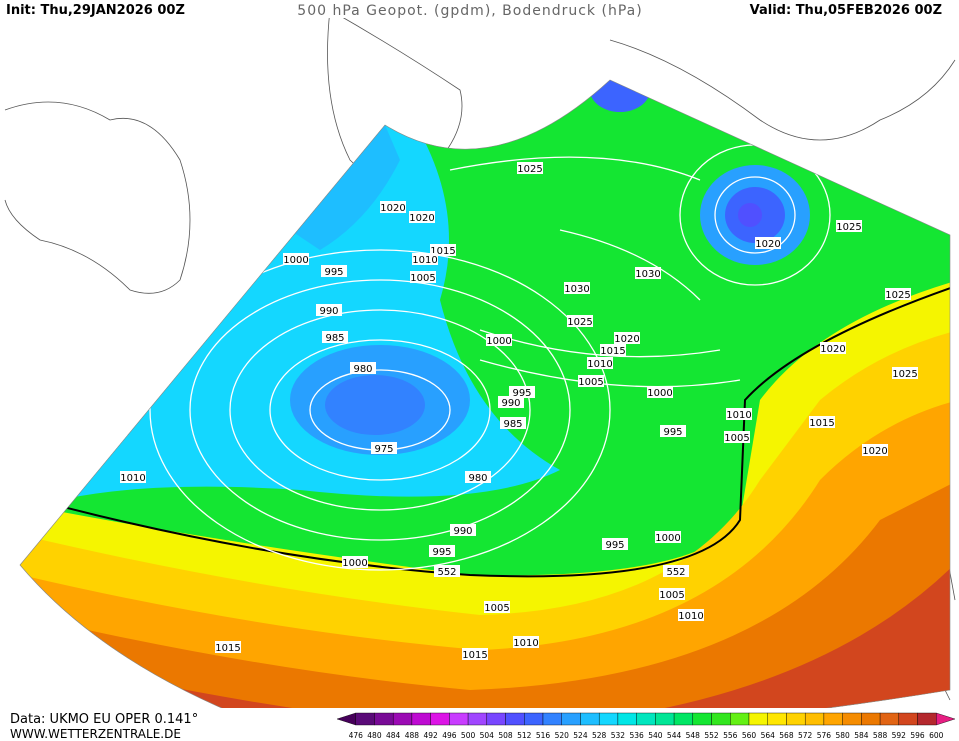 The height and width of the screenshot is (741, 959). I want to click on isobar-label: 975, so click(383, 449).